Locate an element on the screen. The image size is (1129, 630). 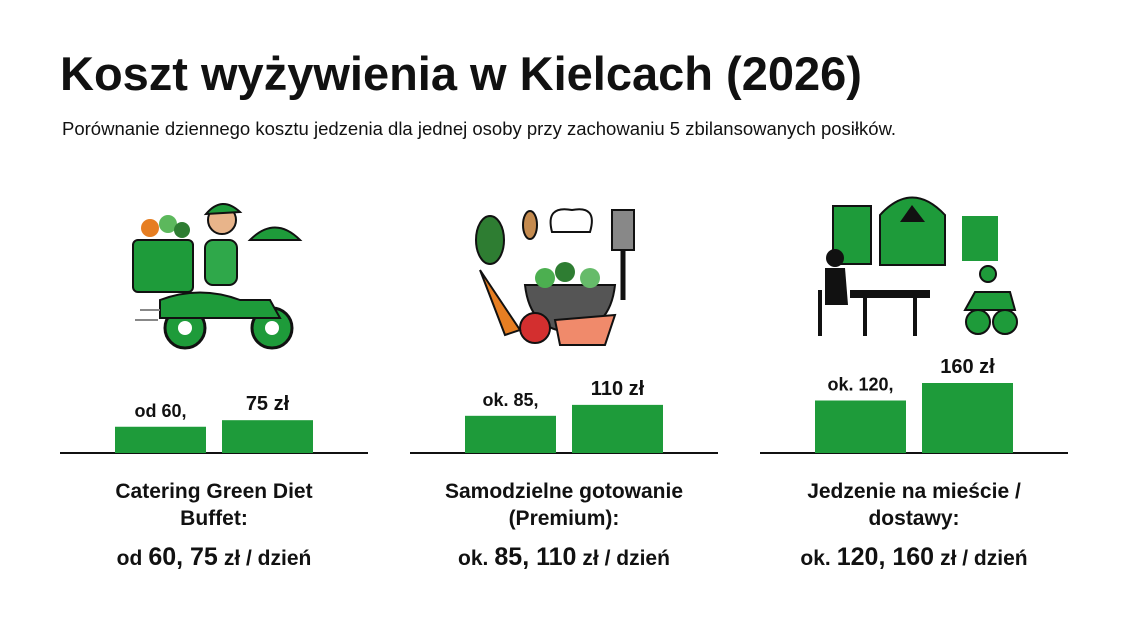
value-label: ok. 85, is located at coordinates (510, 400).